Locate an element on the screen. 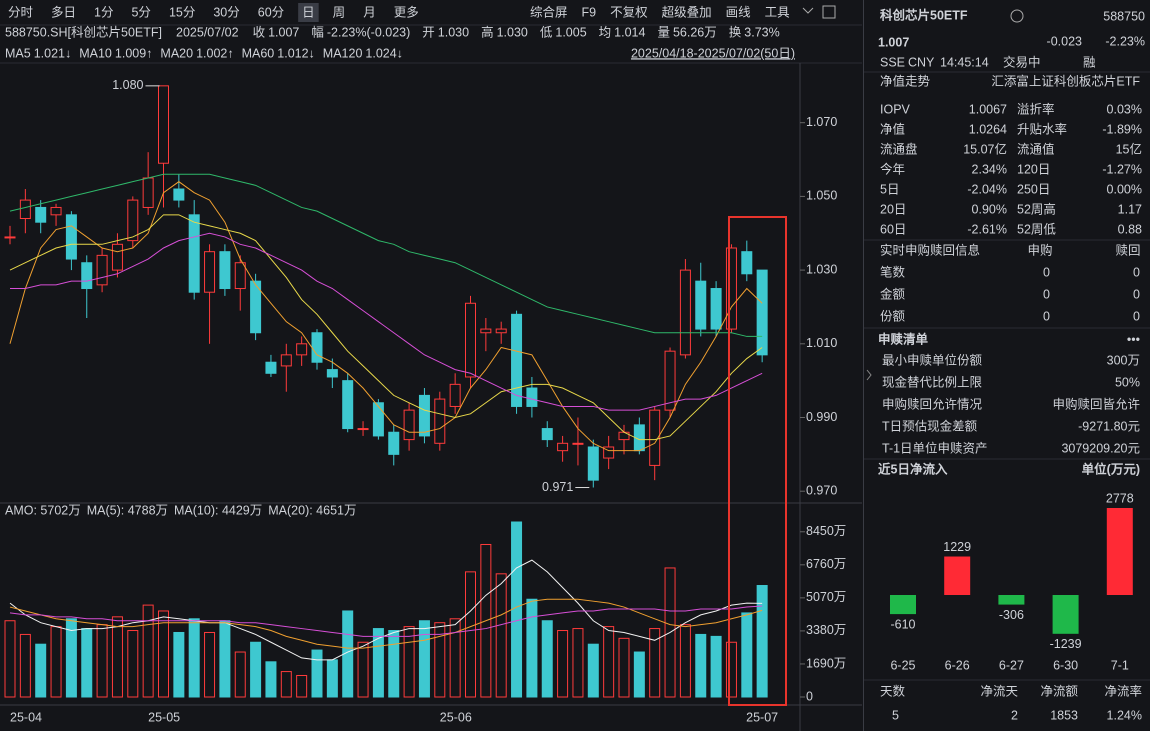 The height and width of the screenshot is (731, 1150). summary-value: 1853 is located at coordinates (1064, 715).